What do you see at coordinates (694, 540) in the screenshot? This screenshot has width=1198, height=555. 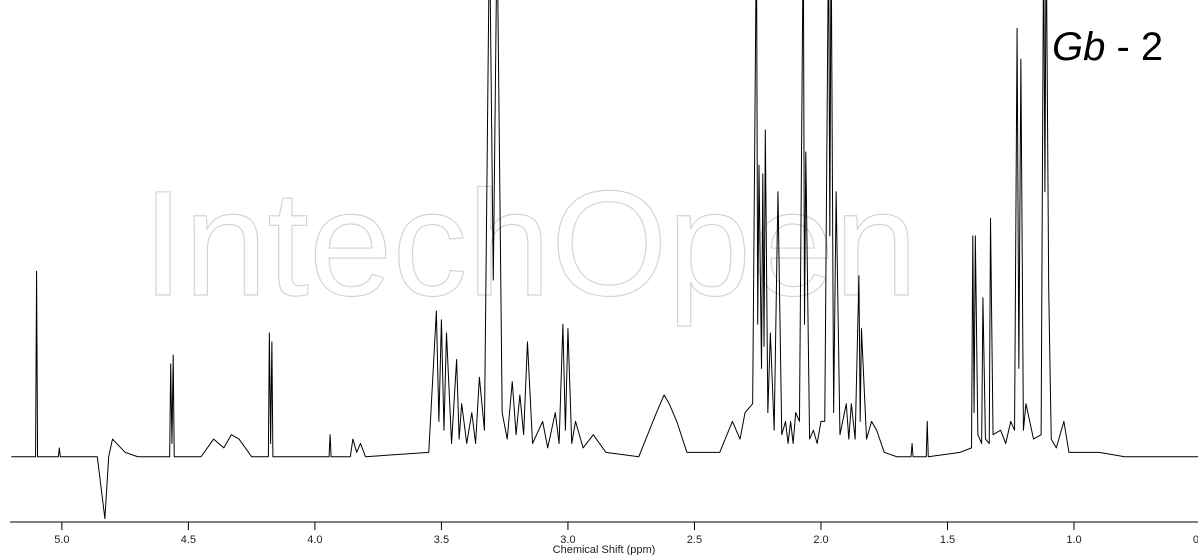 I see `x-tick-label: 2.5` at bounding box center [694, 540].